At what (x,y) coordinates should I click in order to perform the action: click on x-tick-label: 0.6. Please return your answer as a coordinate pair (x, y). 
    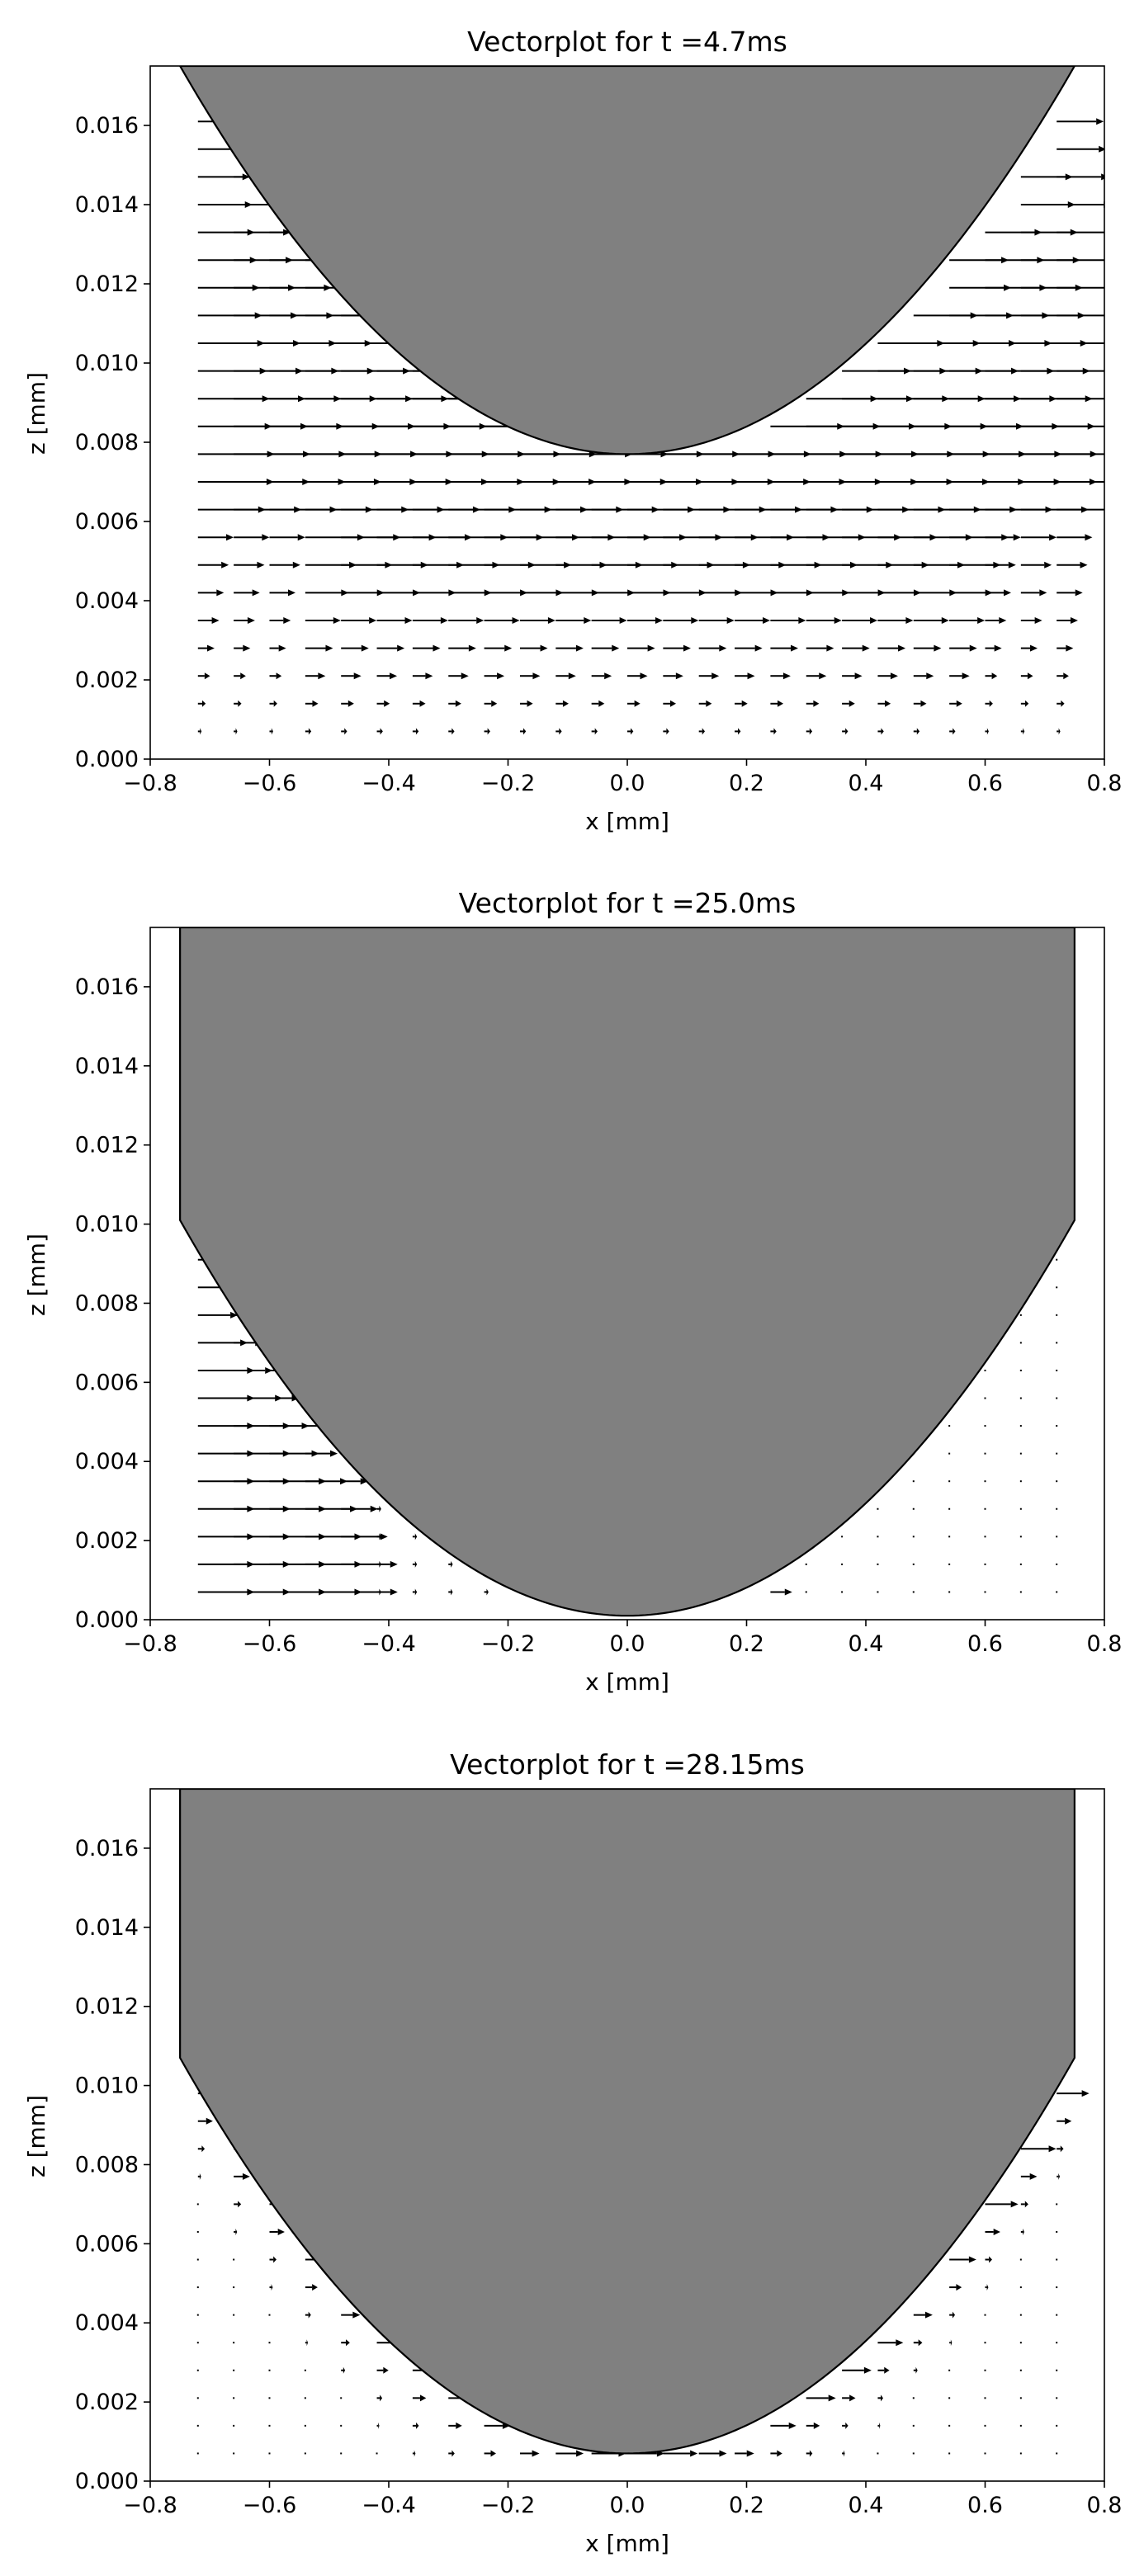
    Looking at the image, I should click on (985, 2505).